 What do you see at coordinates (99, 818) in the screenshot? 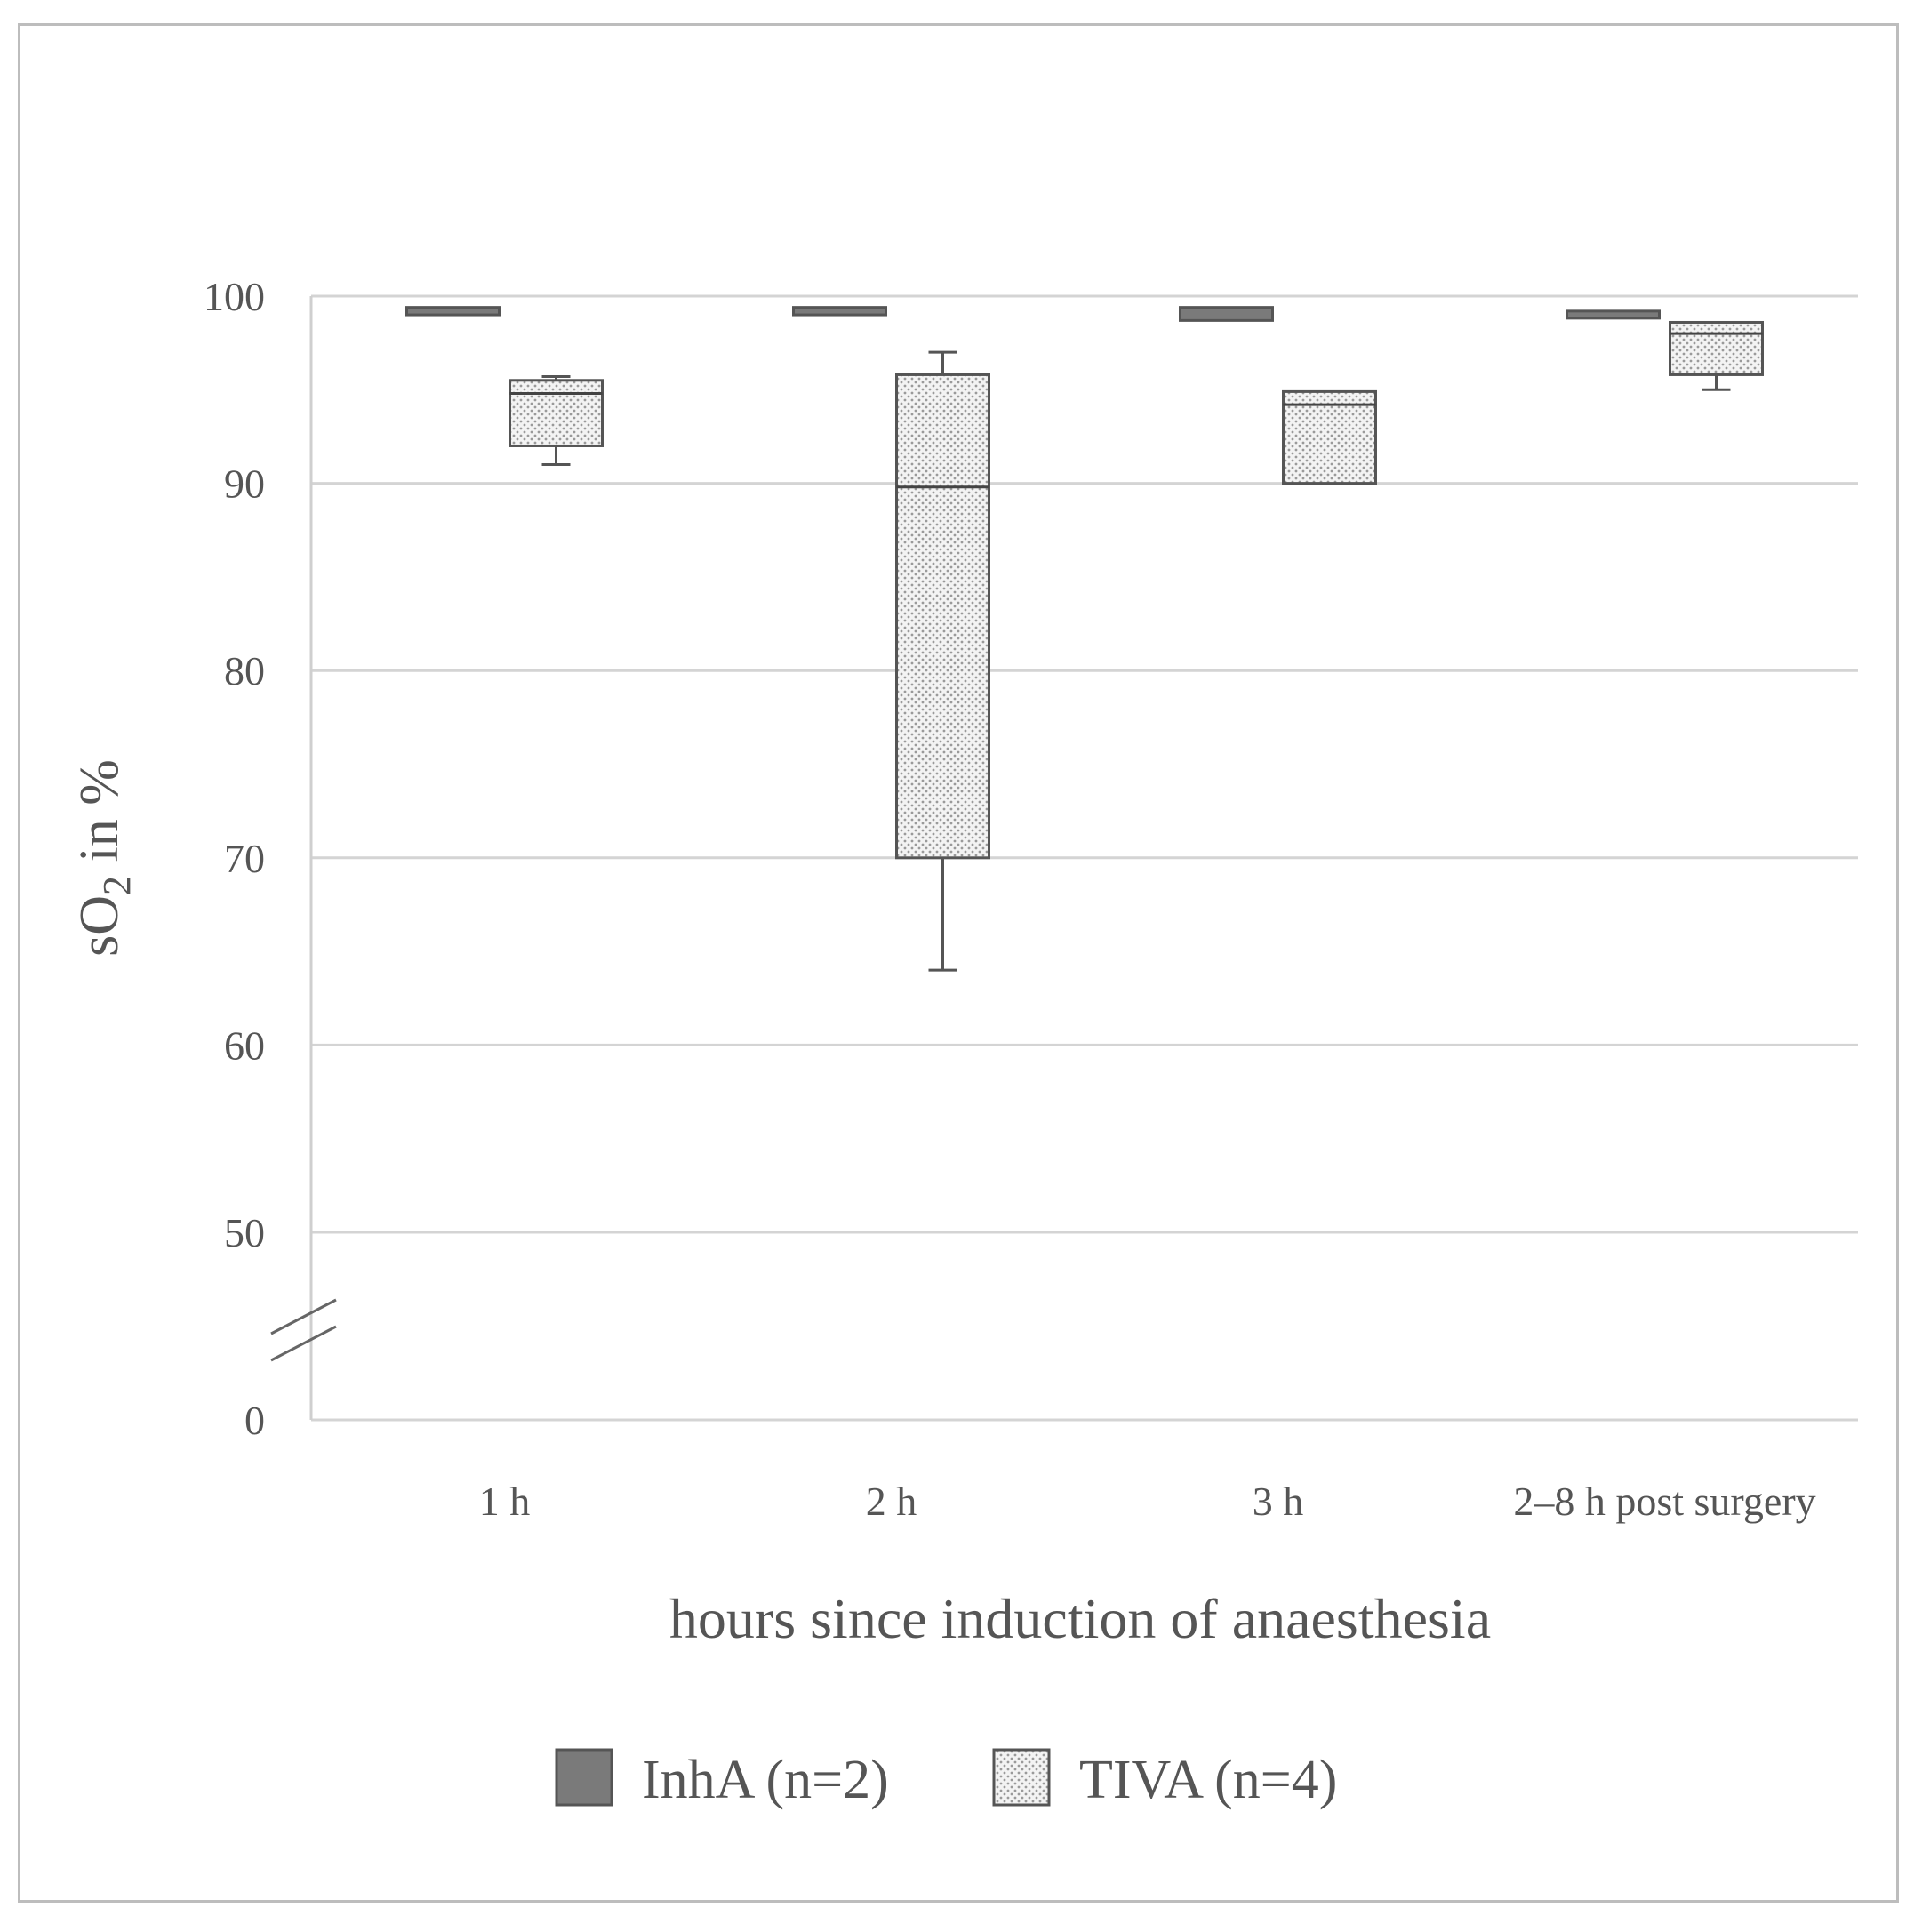
I see `y-axis-title-suffix: in %` at bounding box center [99, 818].